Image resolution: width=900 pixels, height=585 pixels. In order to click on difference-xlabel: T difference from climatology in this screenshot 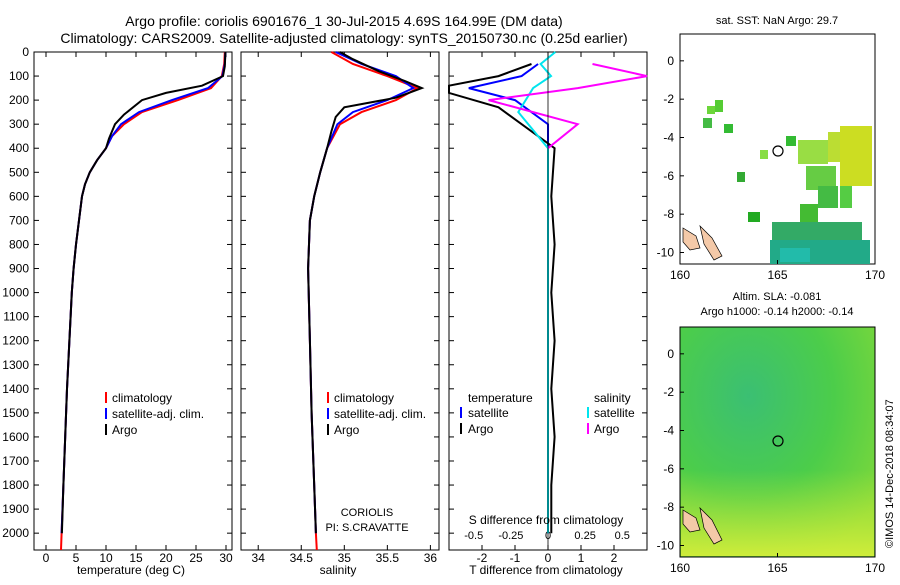, I will do `click(546, 570)`.